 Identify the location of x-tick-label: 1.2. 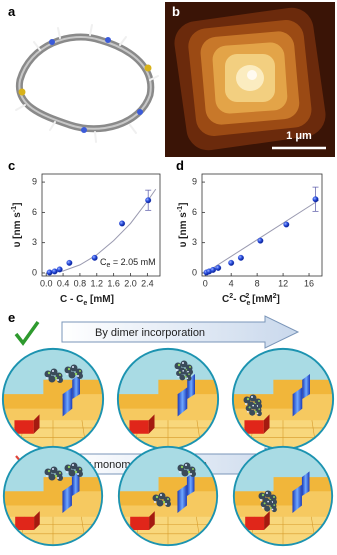
(97, 283).